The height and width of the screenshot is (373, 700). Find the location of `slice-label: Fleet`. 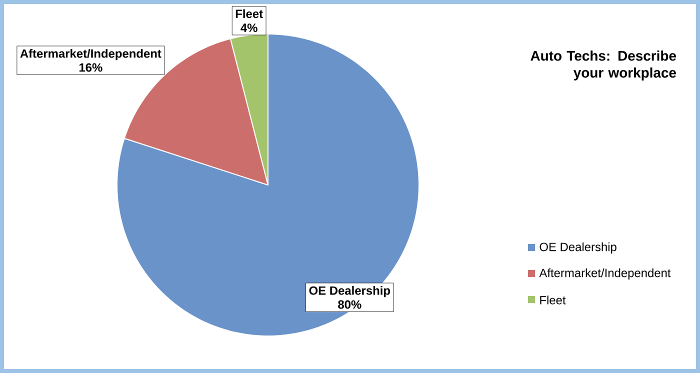

slice-label: Fleet is located at coordinates (249, 13).